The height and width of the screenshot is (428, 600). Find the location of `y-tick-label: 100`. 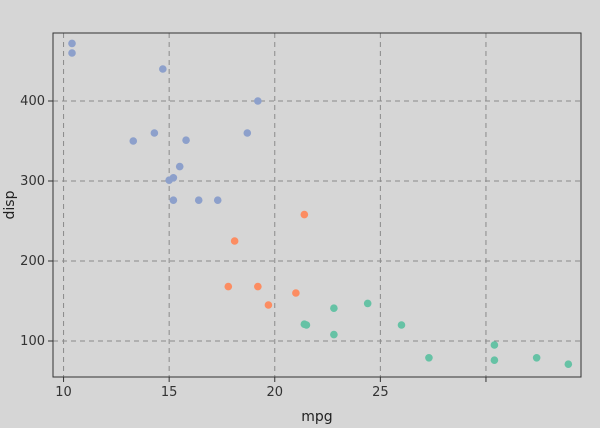

y-tick-label: 100 is located at coordinates (32, 341).